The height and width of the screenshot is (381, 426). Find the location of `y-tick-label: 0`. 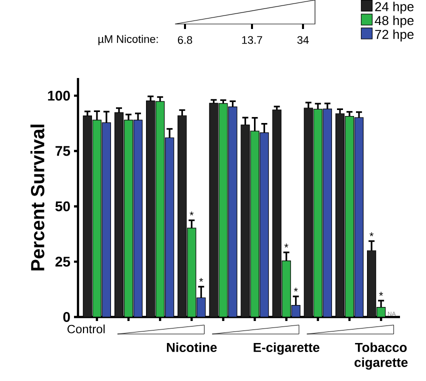

y-tick-label: 0 is located at coordinates (66, 317).